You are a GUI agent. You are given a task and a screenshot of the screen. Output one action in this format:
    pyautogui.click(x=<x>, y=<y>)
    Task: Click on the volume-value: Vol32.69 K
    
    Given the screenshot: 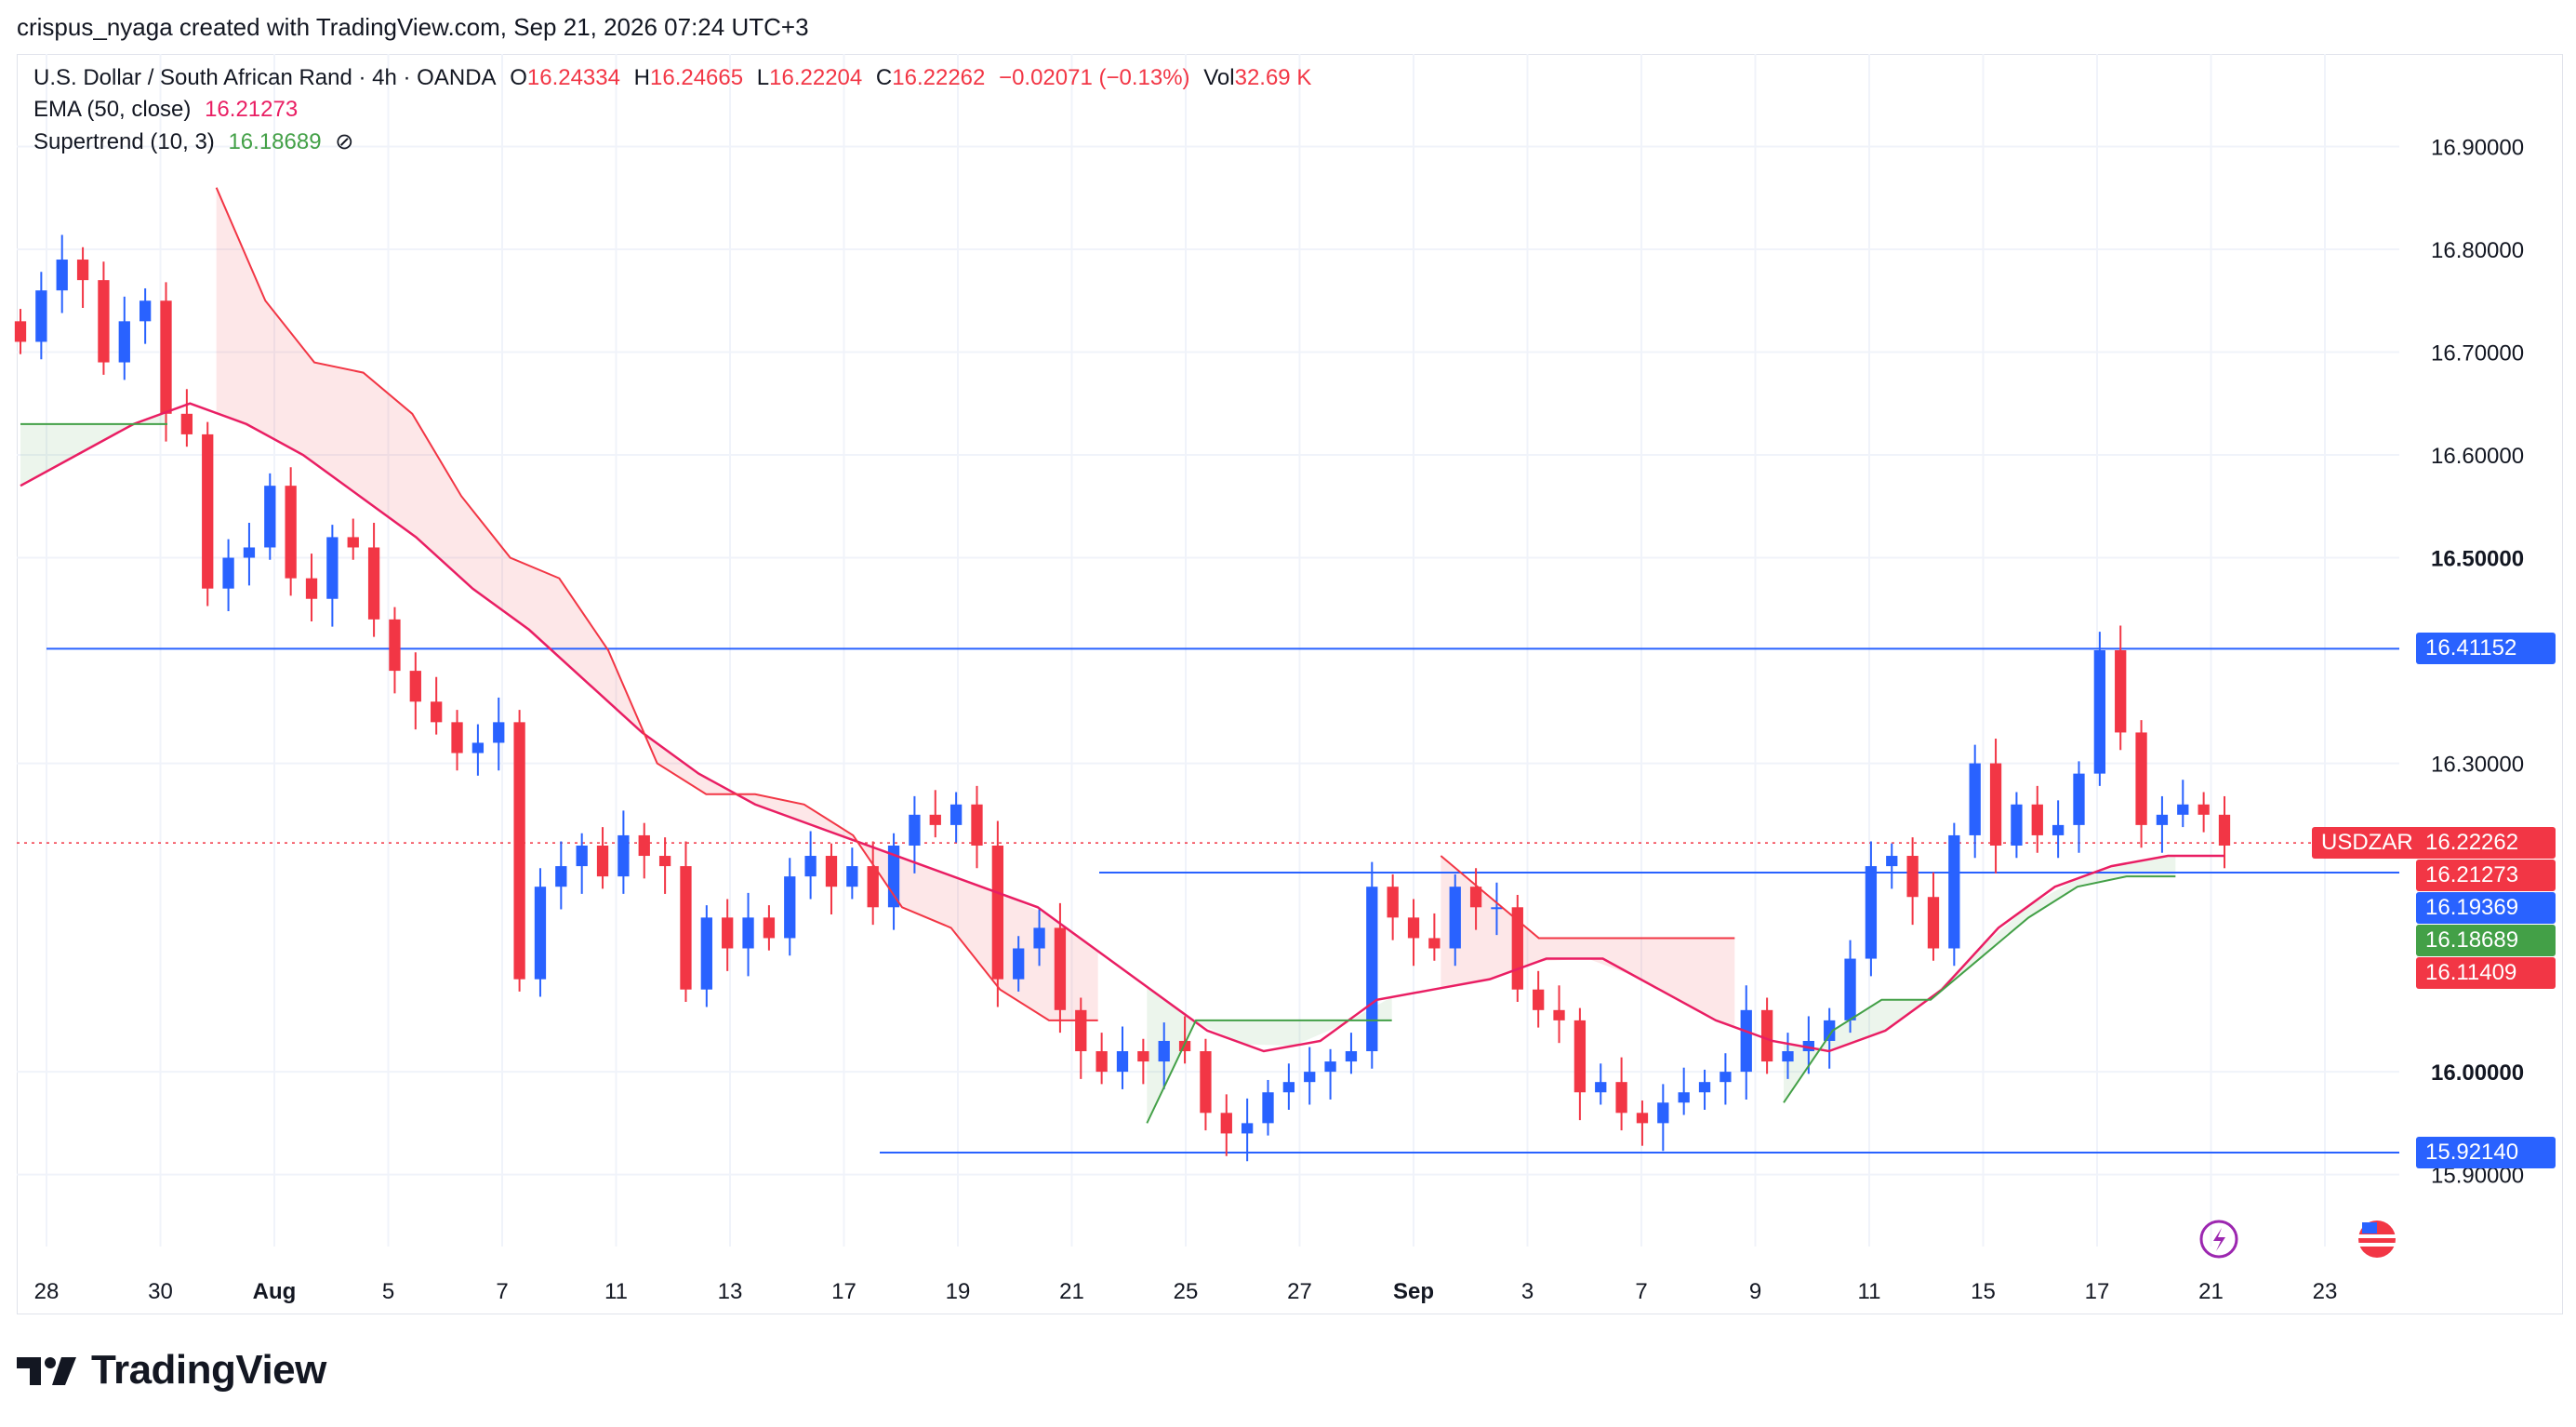 What is the action you would take?
    pyautogui.click(x=1257, y=77)
    